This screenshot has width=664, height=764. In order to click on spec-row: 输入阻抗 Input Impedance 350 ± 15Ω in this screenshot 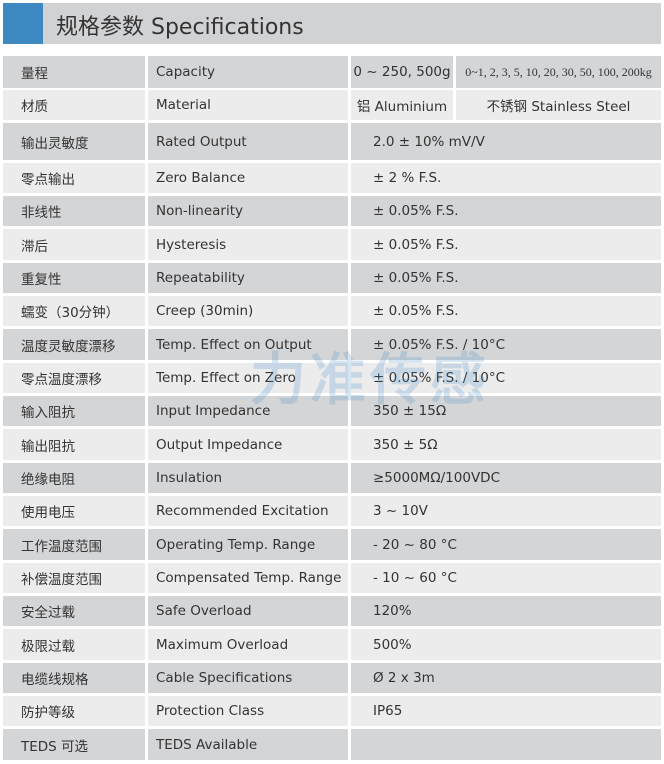, I will do `click(332, 411)`.